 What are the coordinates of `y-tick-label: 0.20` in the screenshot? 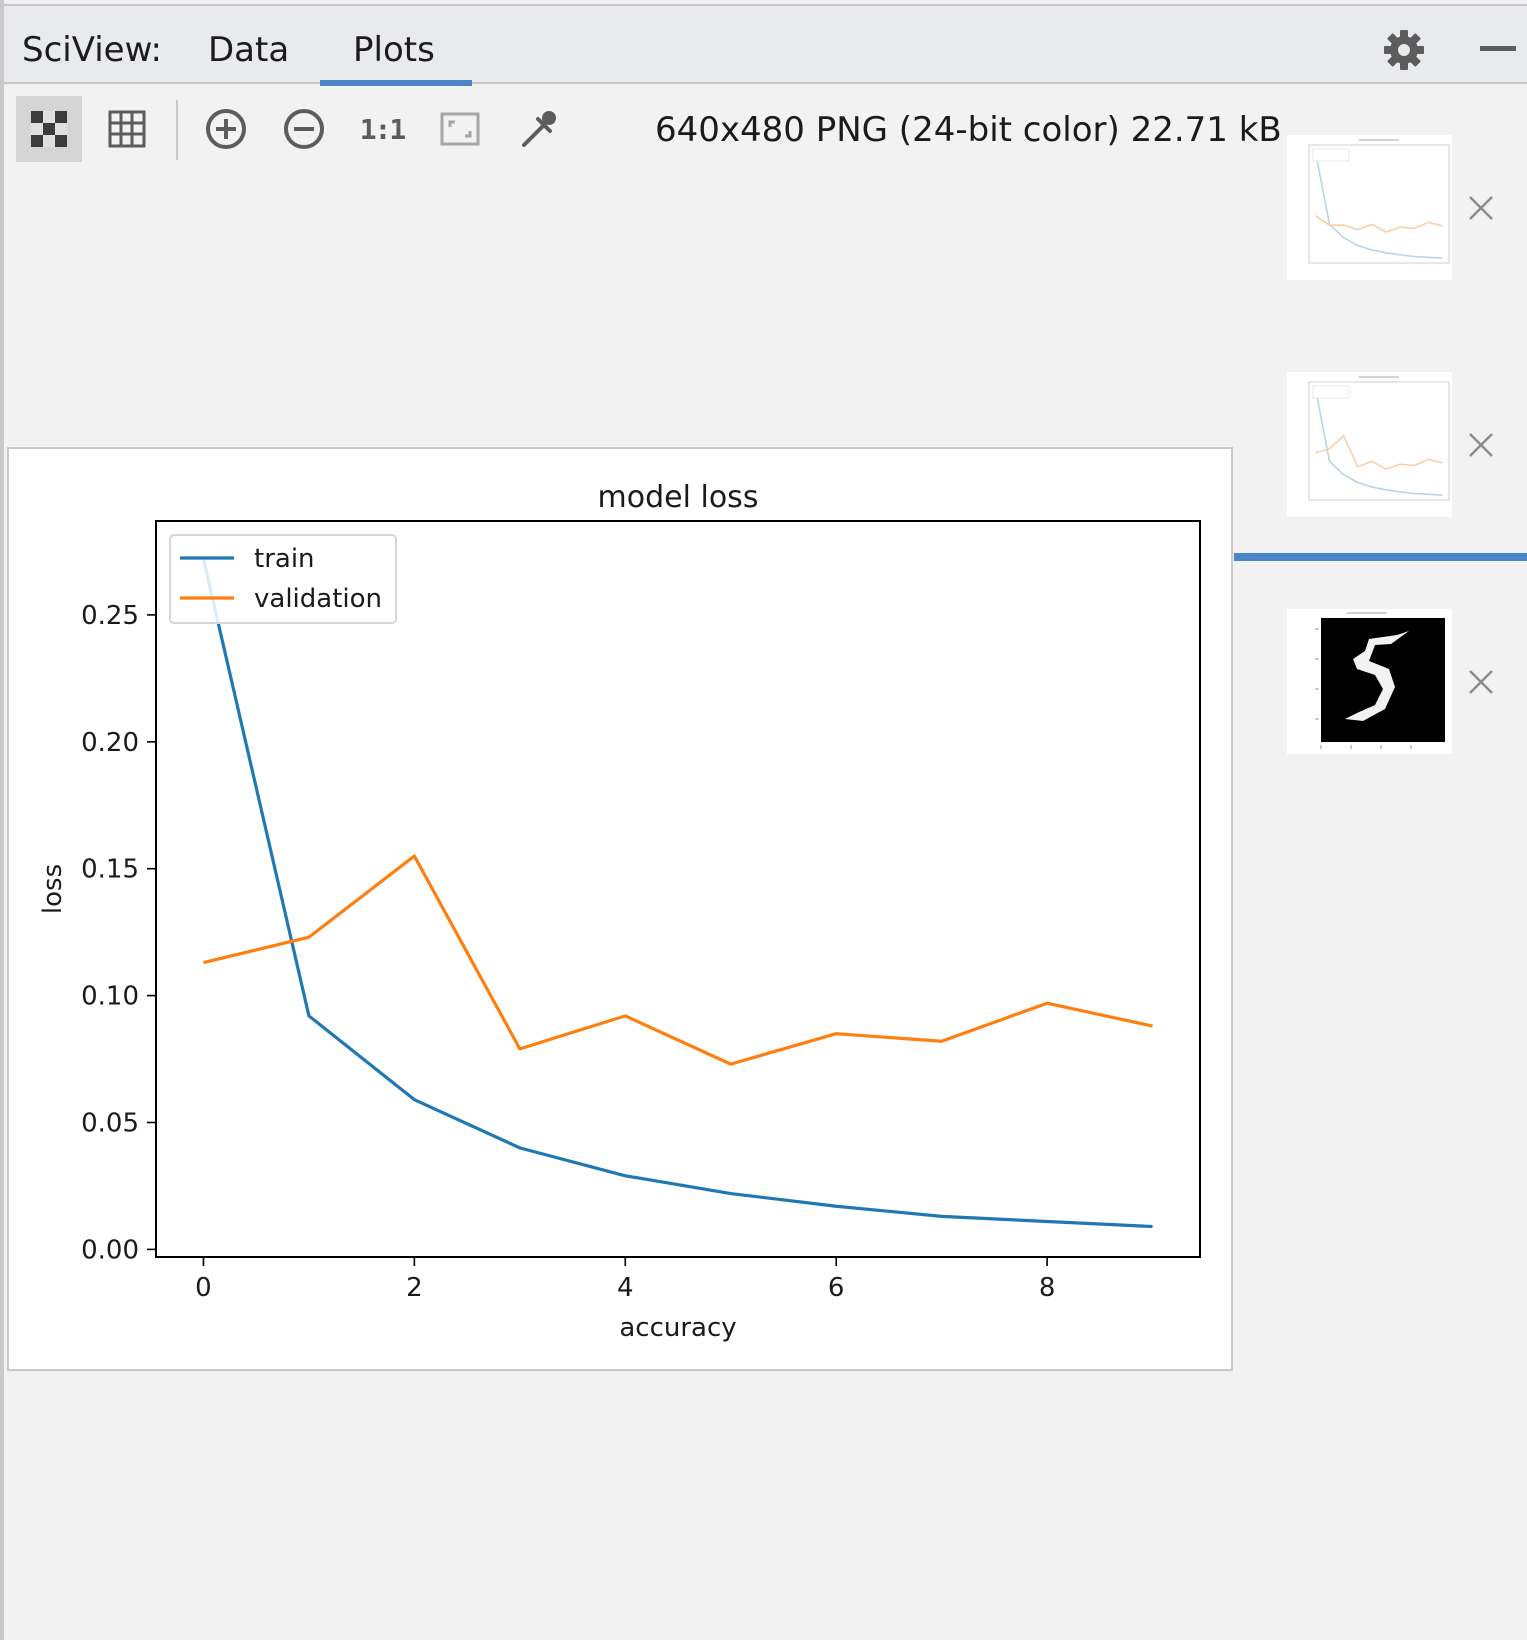 It's located at (110, 743).